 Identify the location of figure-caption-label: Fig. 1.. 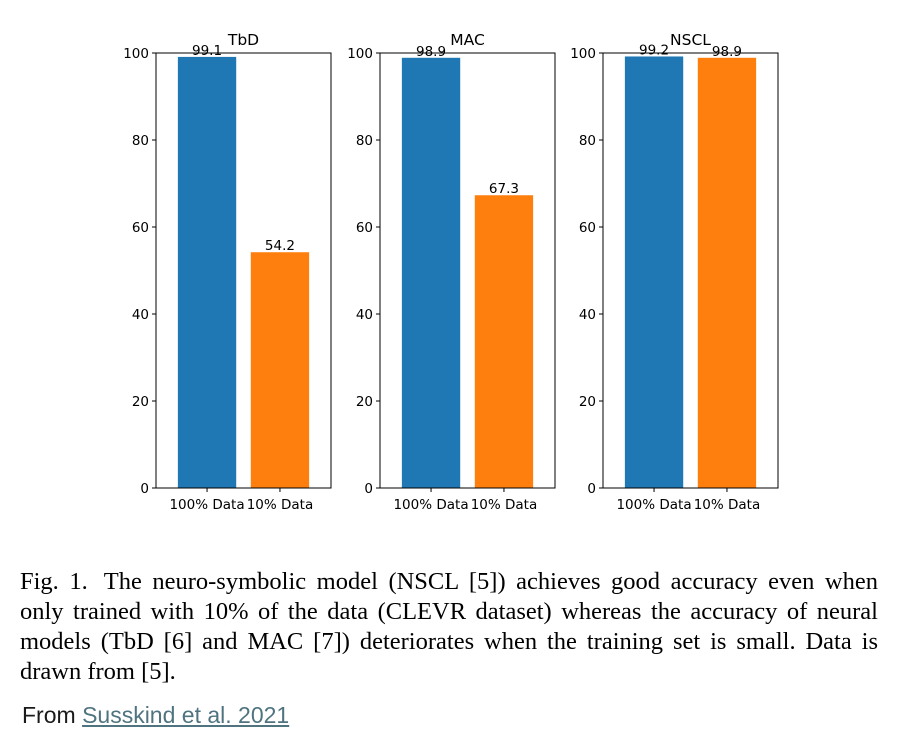
(54, 581).